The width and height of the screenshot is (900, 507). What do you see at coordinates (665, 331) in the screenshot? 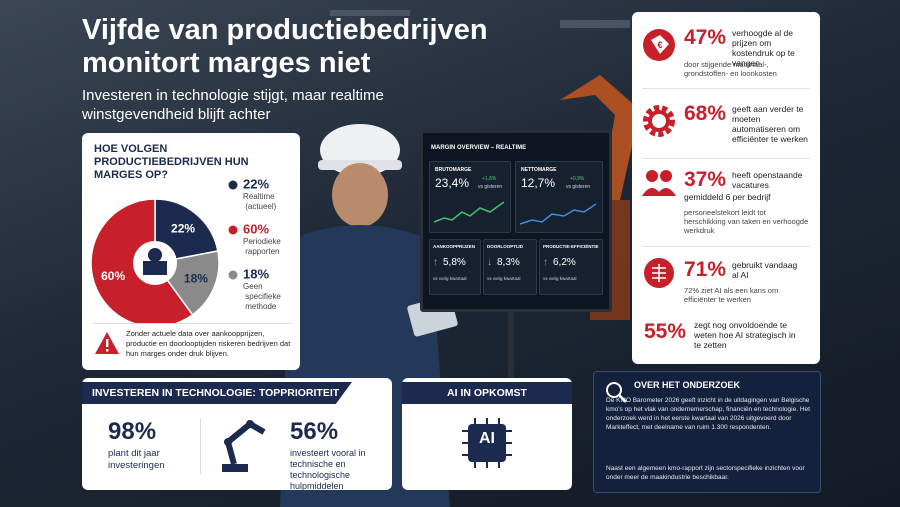
I see `stat-value: 55%` at bounding box center [665, 331].